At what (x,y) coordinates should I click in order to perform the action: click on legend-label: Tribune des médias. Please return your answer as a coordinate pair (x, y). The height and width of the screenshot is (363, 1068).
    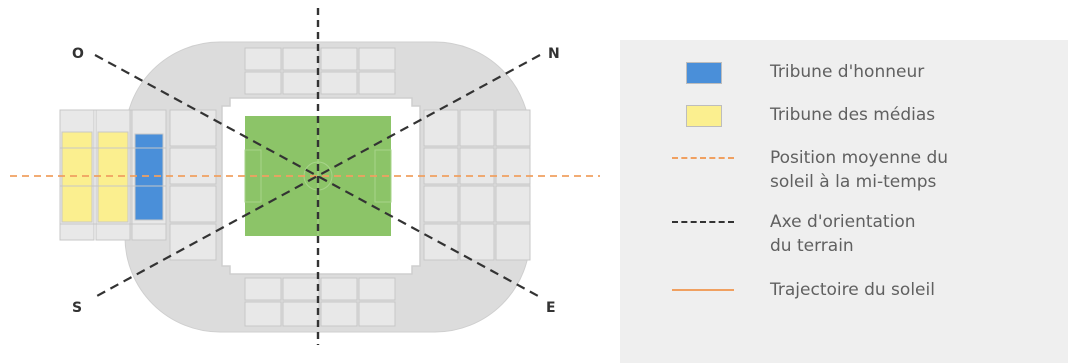
    Looking at the image, I should click on (853, 115).